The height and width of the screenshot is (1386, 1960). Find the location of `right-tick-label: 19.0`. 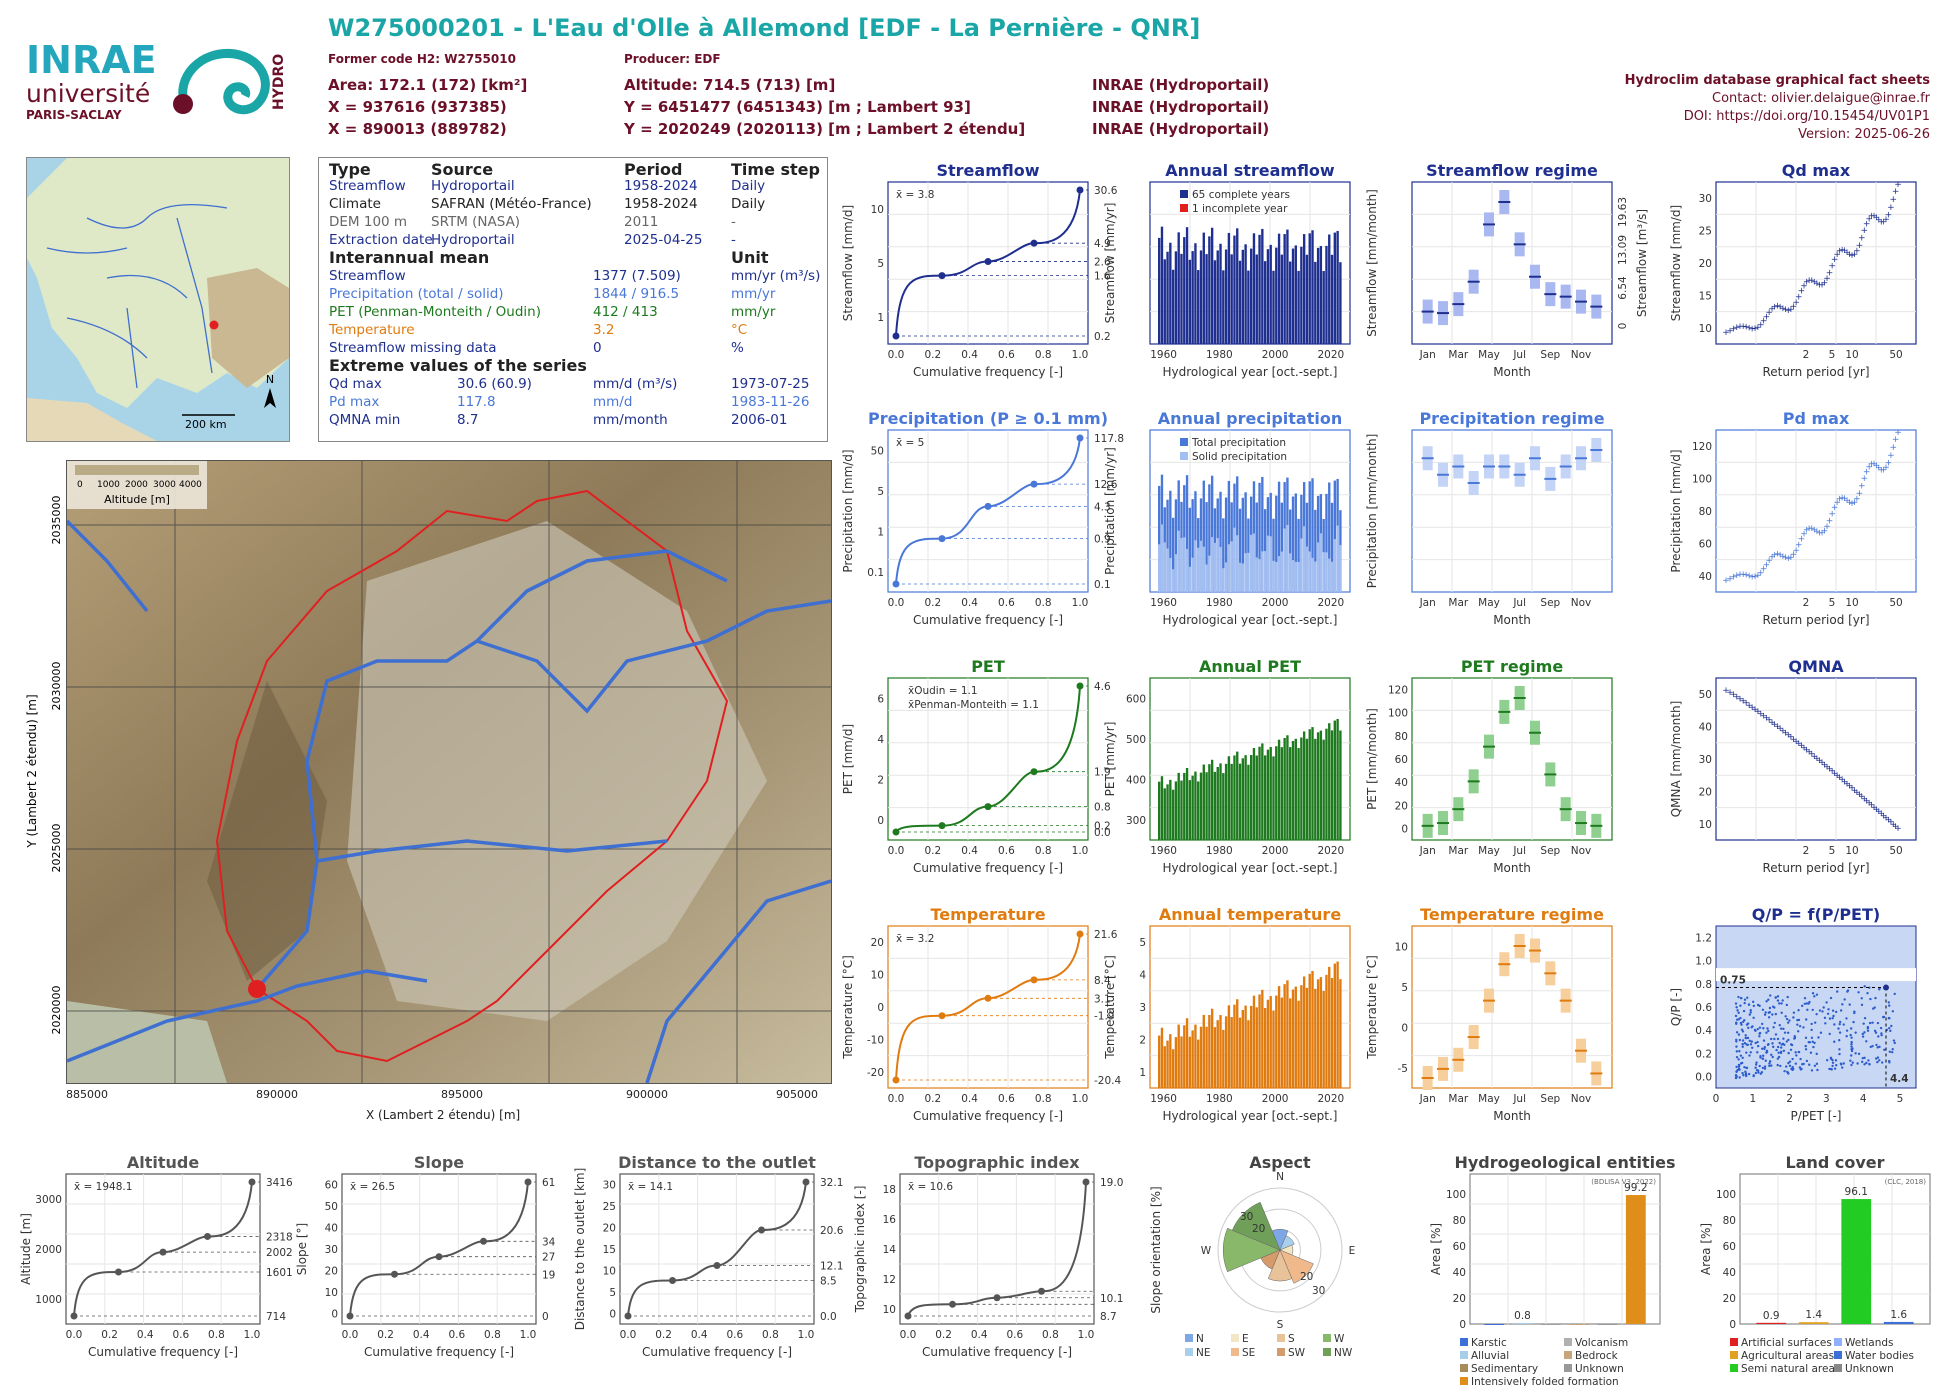

right-tick-label: 19.0 is located at coordinates (1111, 1183).